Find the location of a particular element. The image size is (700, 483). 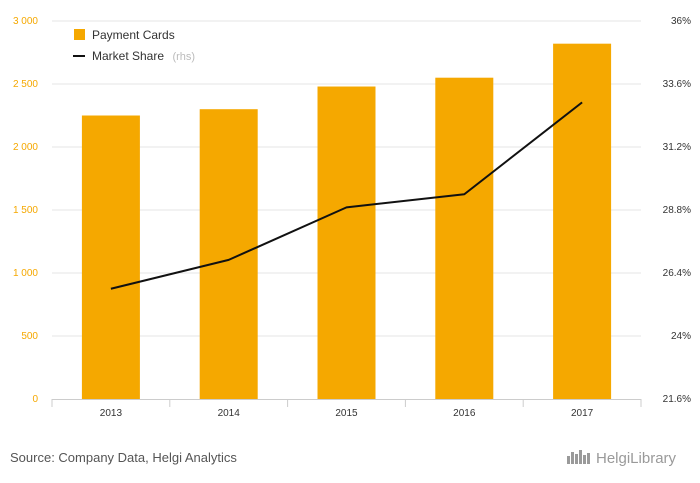

legend: Payment Cards Market Share (rhs) is located at coordinates (134, 46).